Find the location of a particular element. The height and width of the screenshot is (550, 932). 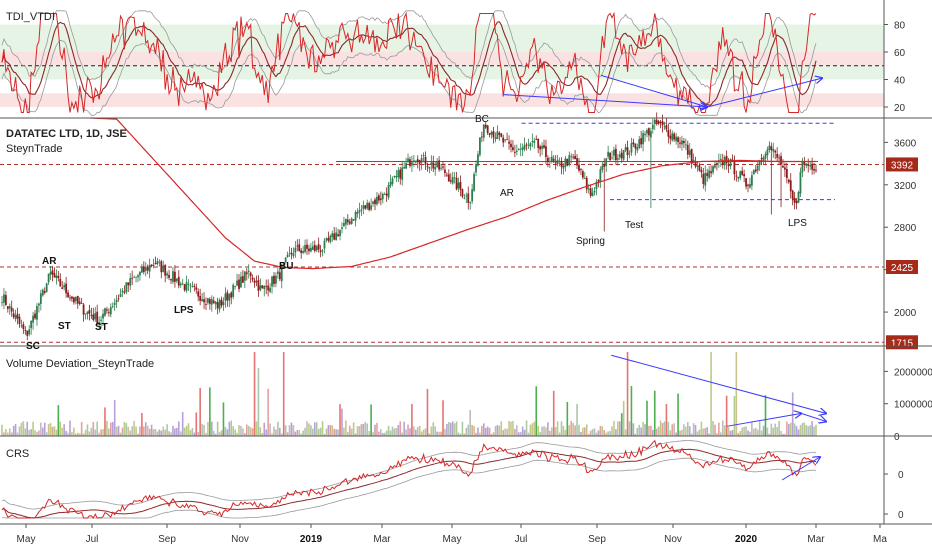

price-tick-label: 2000 is located at coordinates (905, 313).